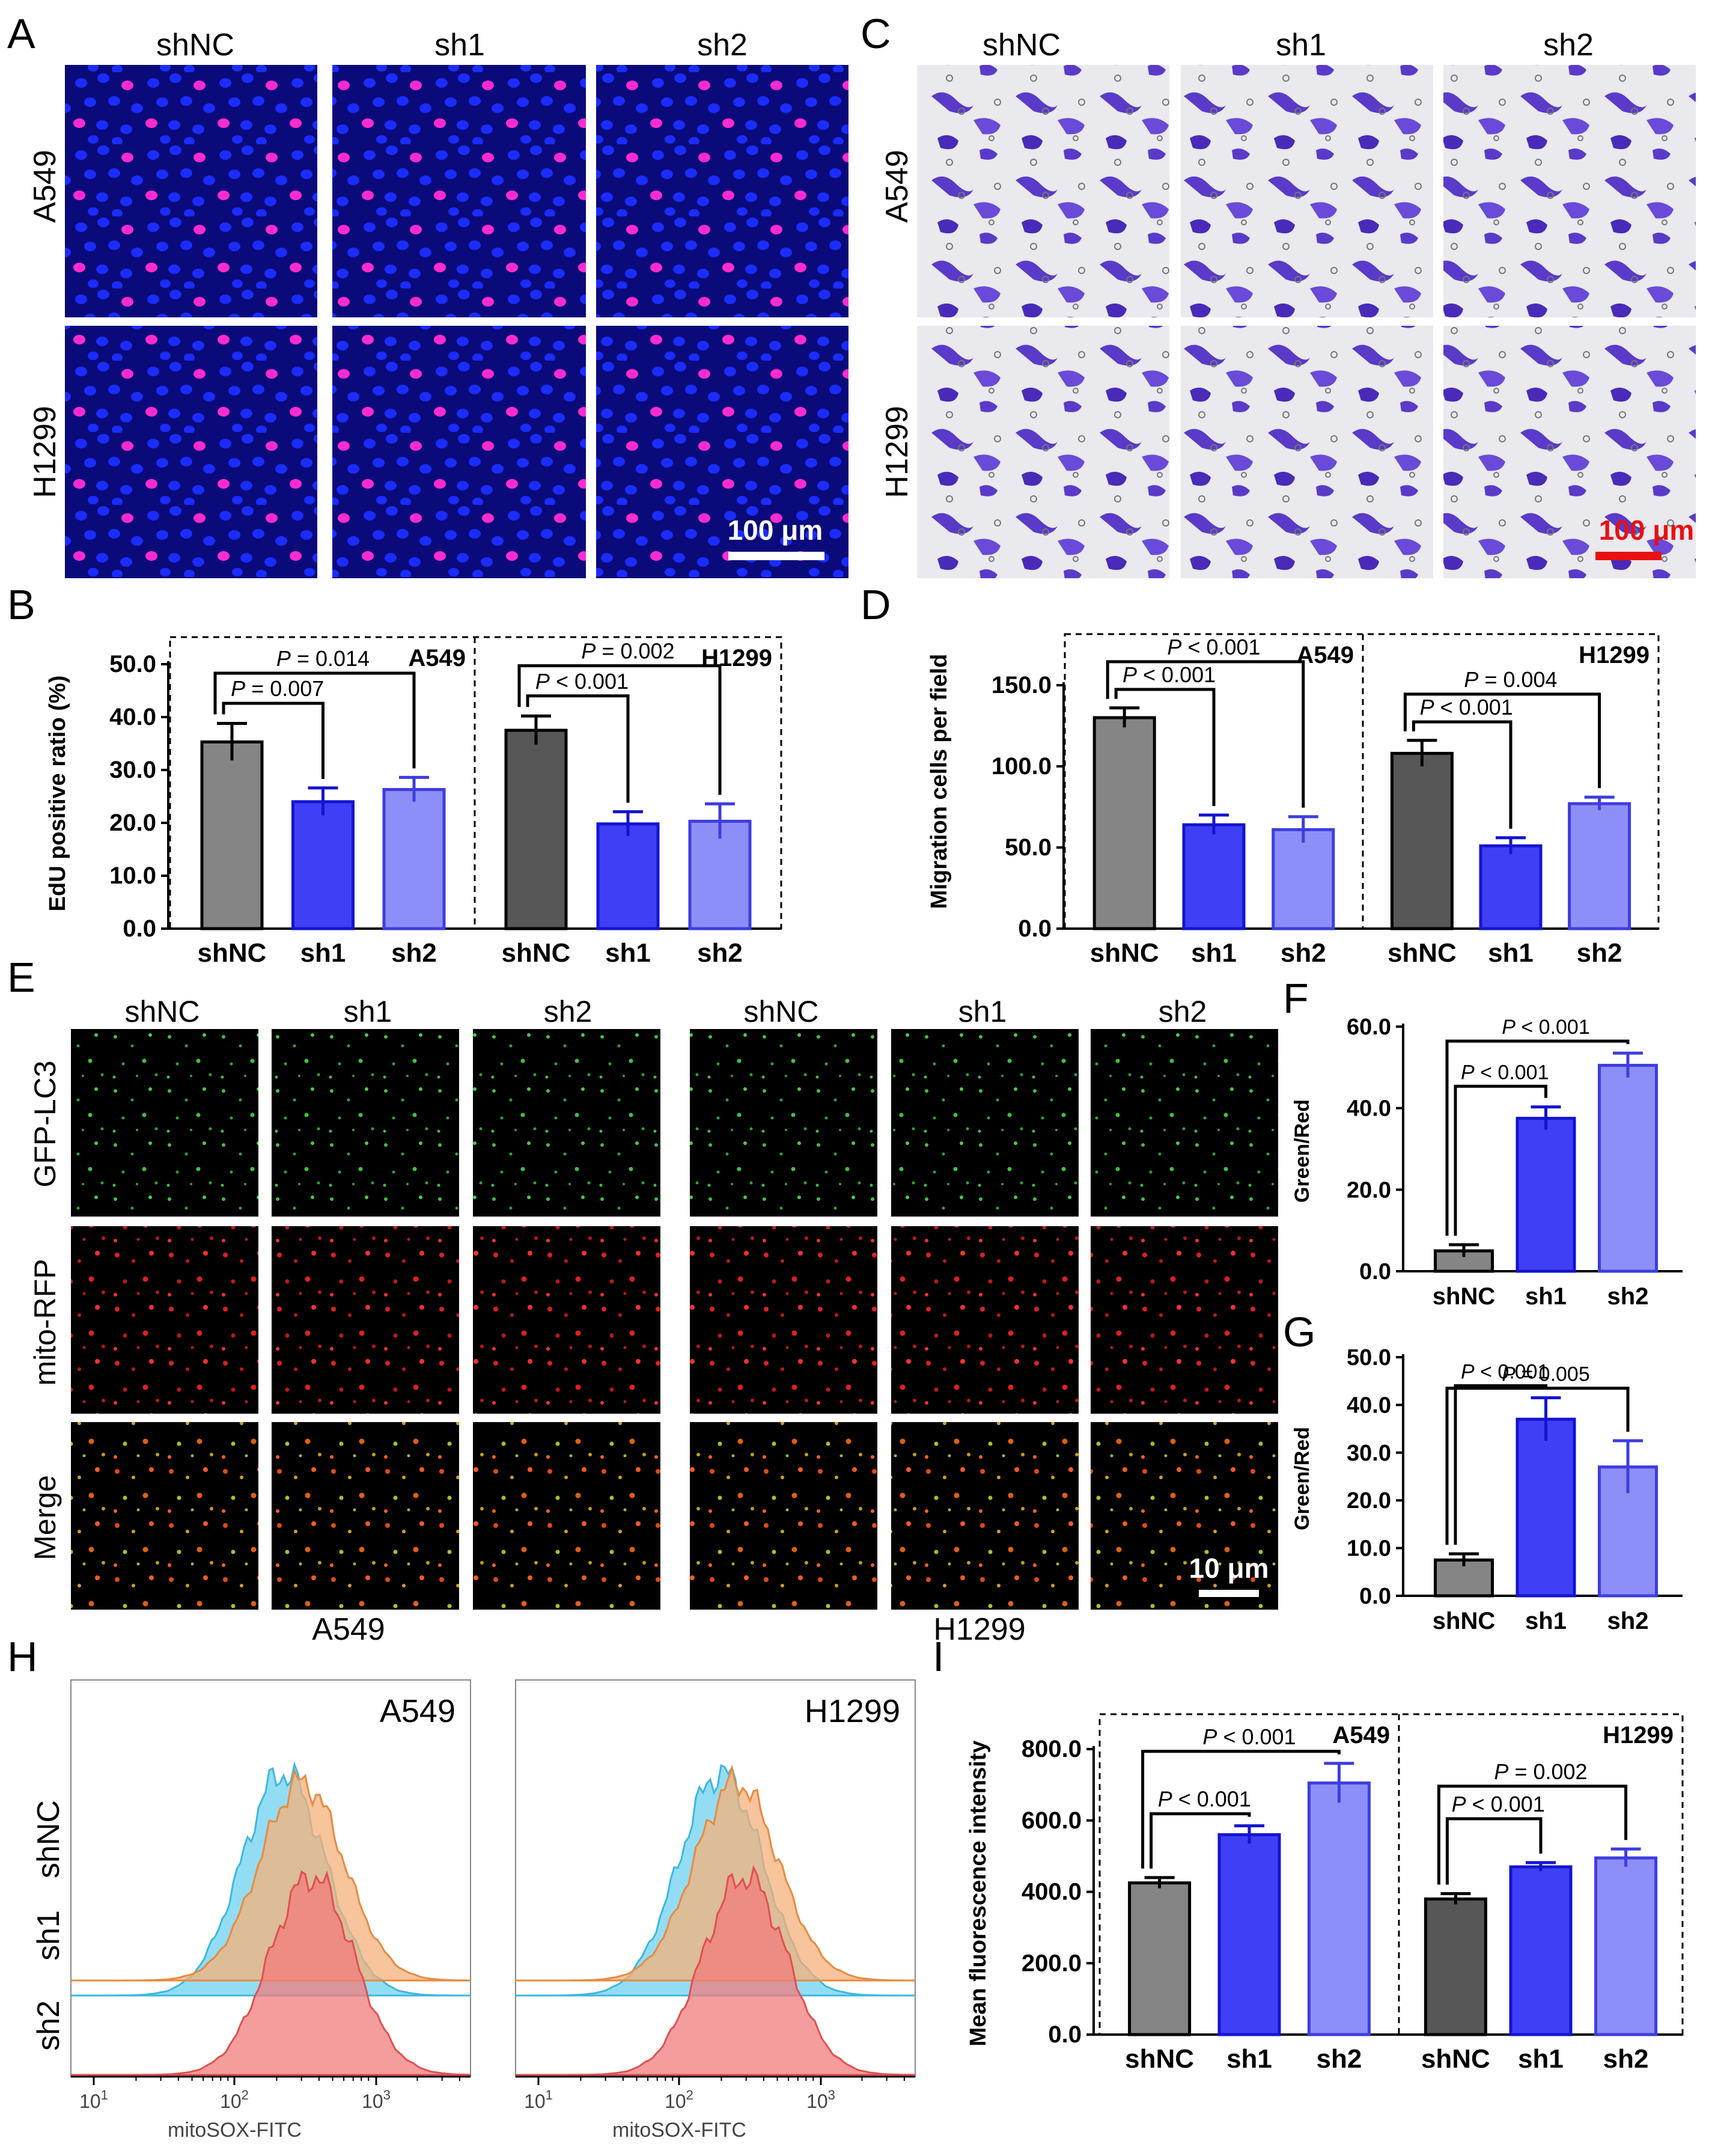 This screenshot has height=2156, width=1712. What do you see at coordinates (459, 452) in the screenshot?
I see `edu-image-h1299-sh1` at bounding box center [459, 452].